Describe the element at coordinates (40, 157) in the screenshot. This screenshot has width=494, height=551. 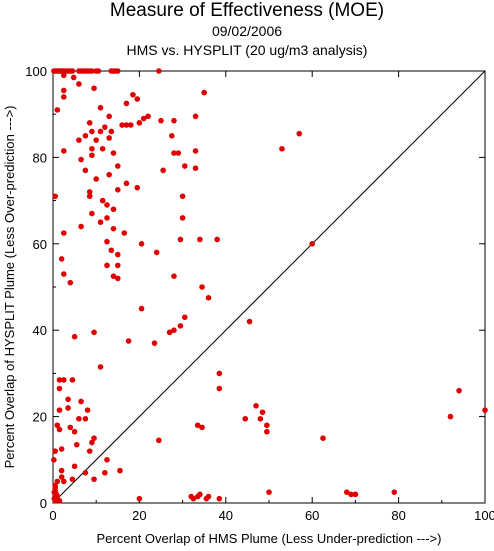
I see `y-tick-label: 80` at that location.